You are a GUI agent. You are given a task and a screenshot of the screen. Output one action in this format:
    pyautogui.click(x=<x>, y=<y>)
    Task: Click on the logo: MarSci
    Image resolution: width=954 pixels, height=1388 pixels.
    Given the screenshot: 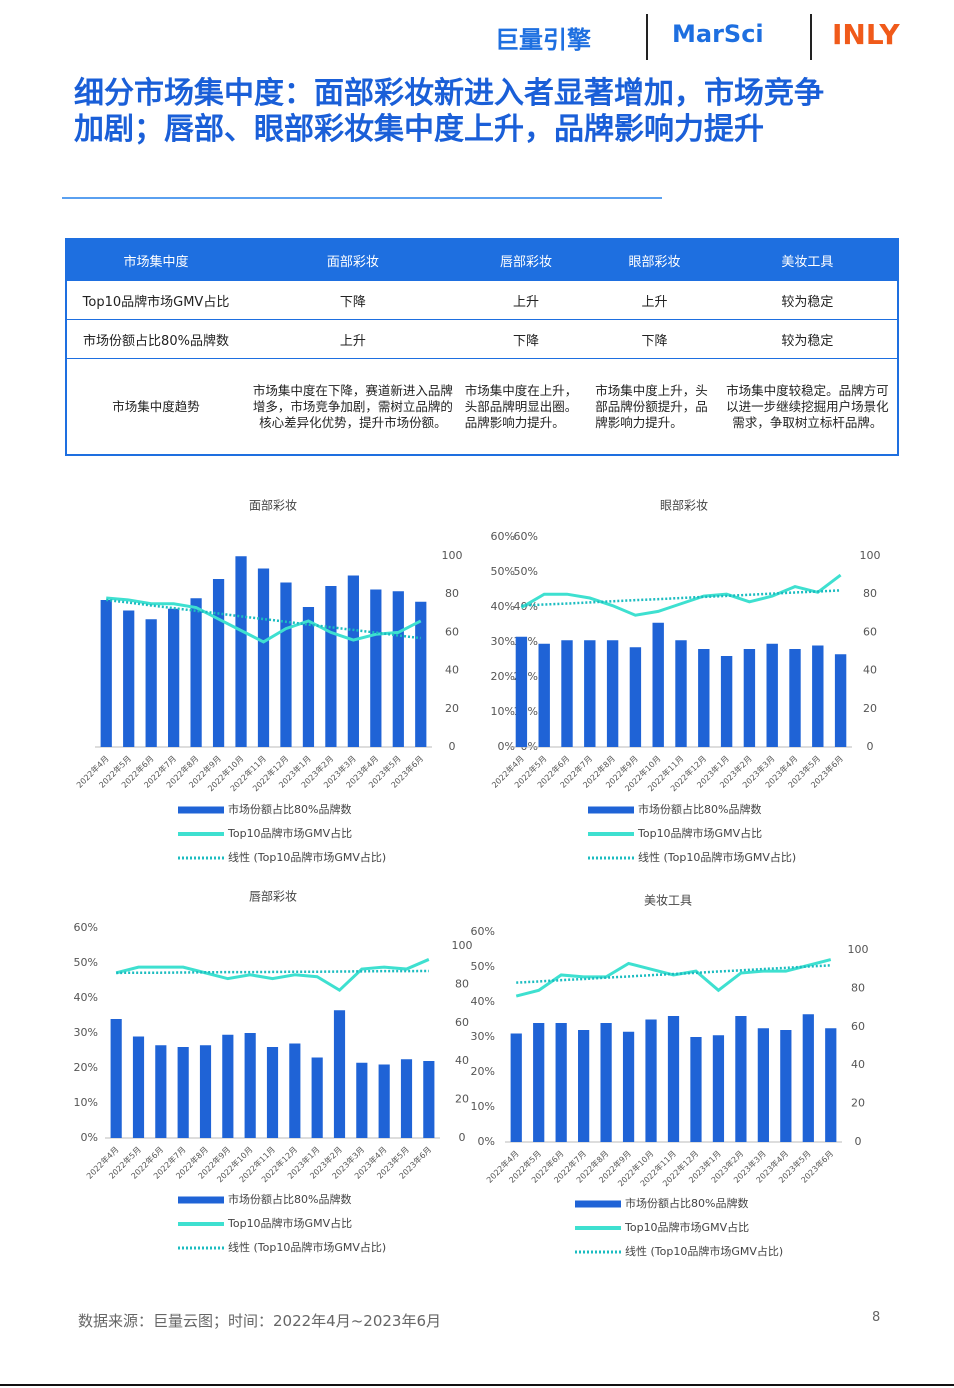 What is the action you would take?
    pyautogui.click(x=718, y=34)
    